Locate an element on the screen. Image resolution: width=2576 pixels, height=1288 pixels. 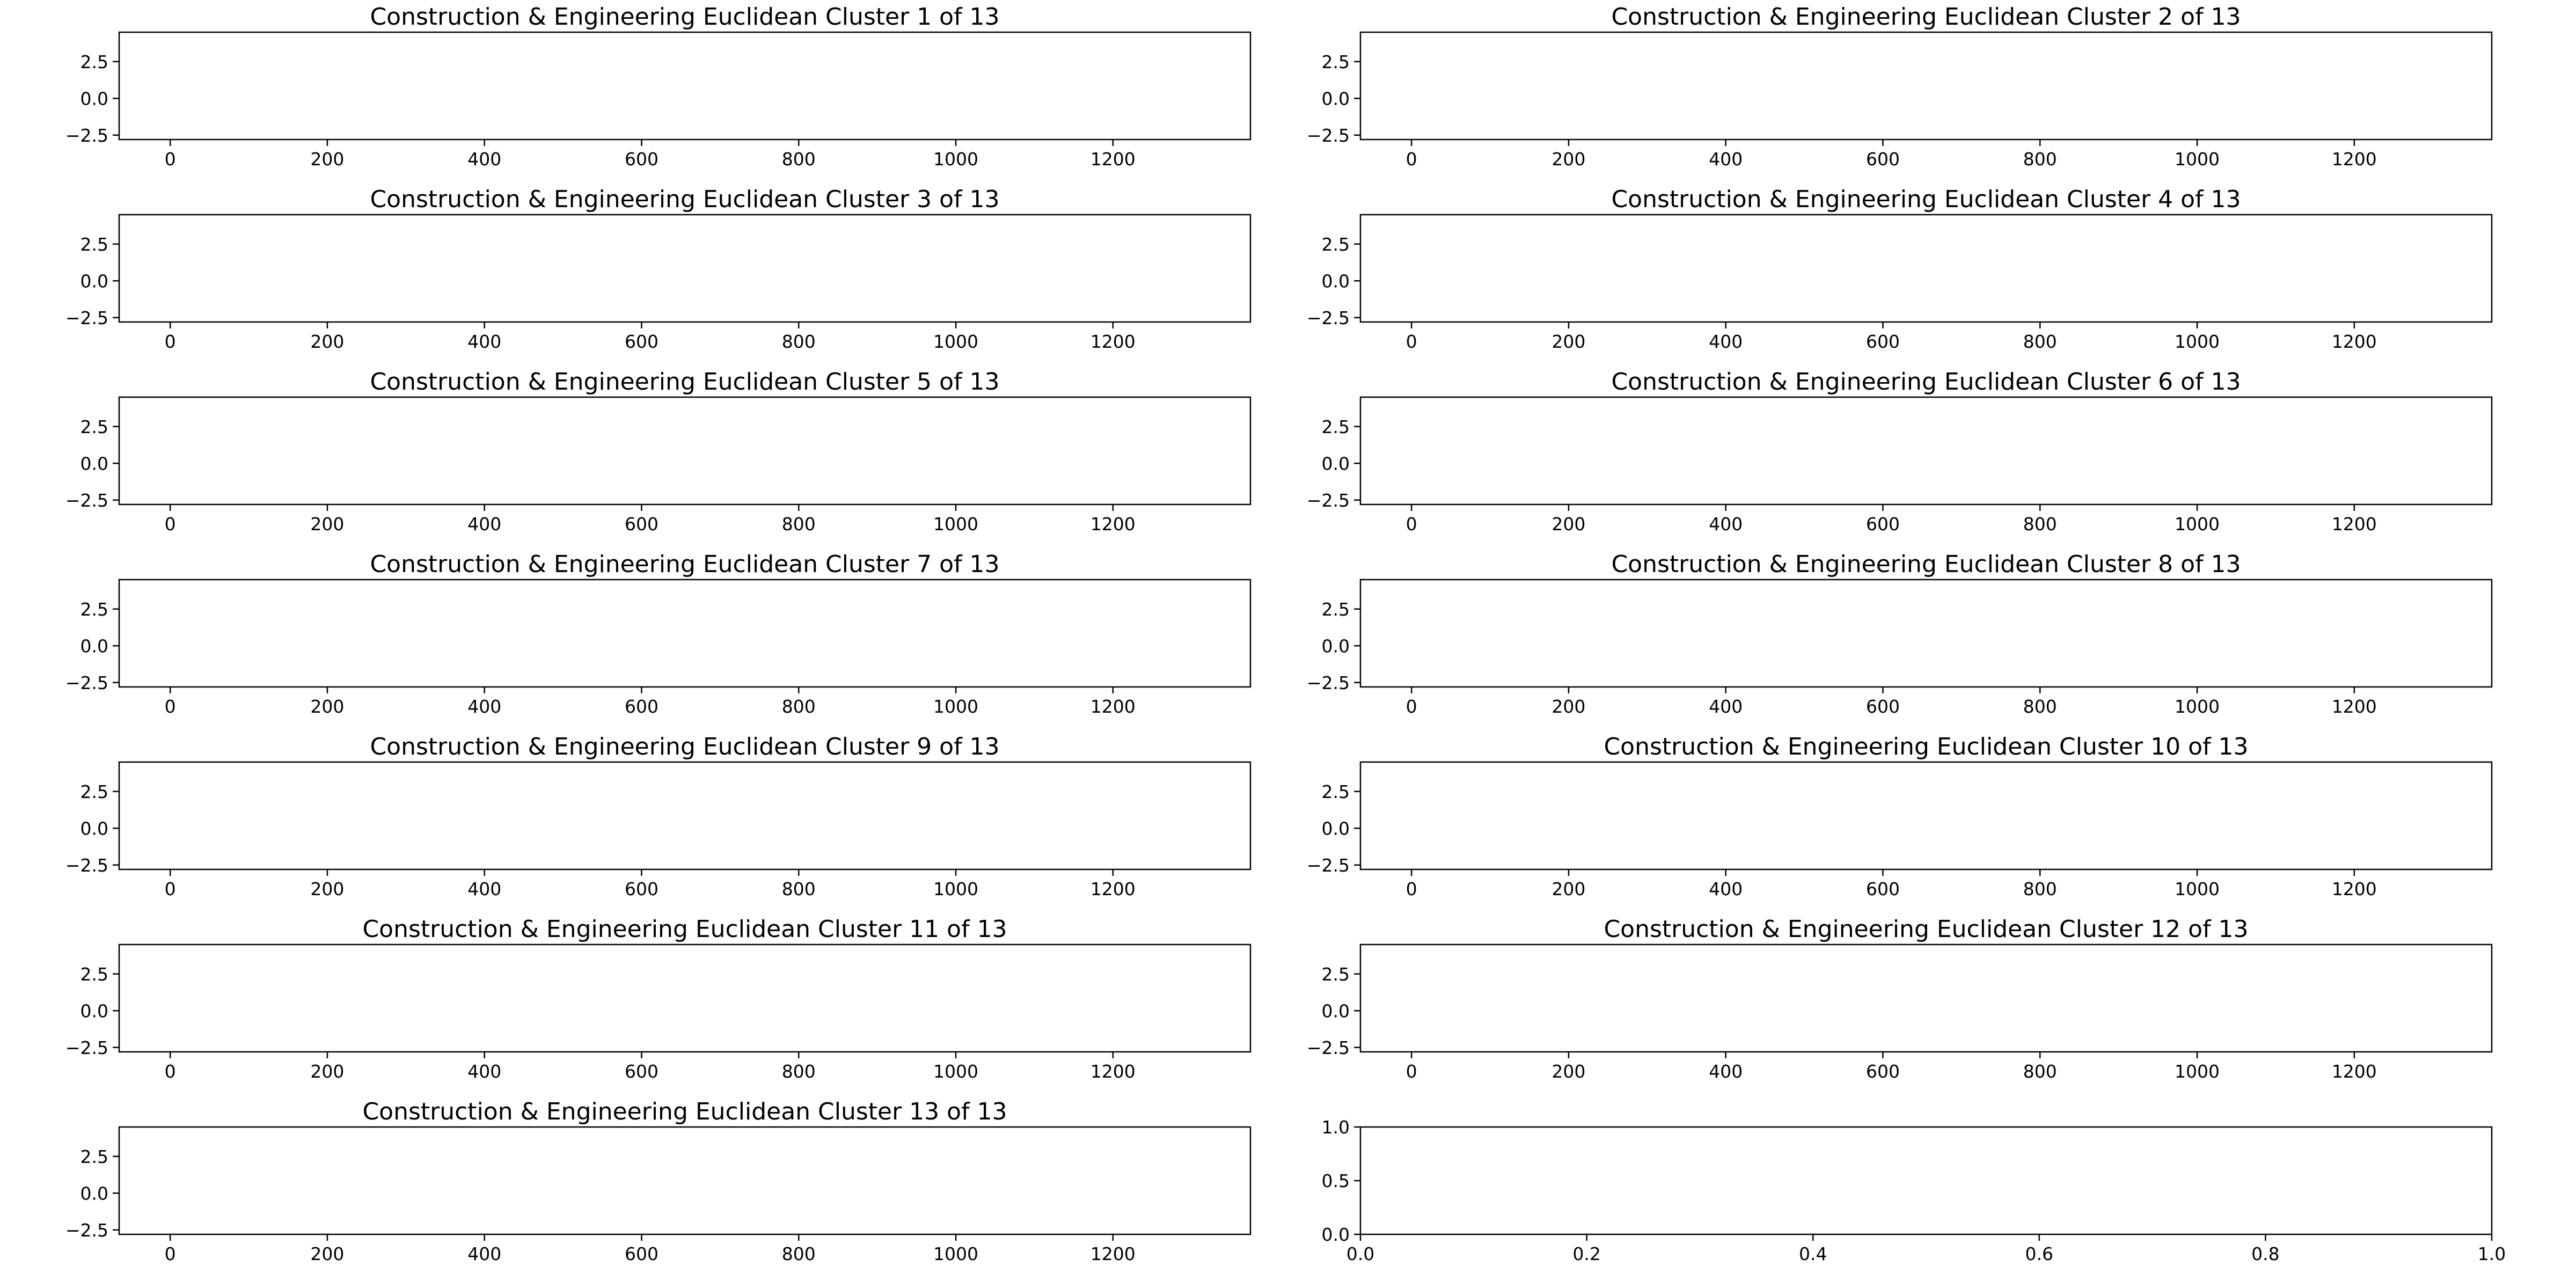
panel-11-y-tick-label-2: 2.5 is located at coordinates (94, 974).